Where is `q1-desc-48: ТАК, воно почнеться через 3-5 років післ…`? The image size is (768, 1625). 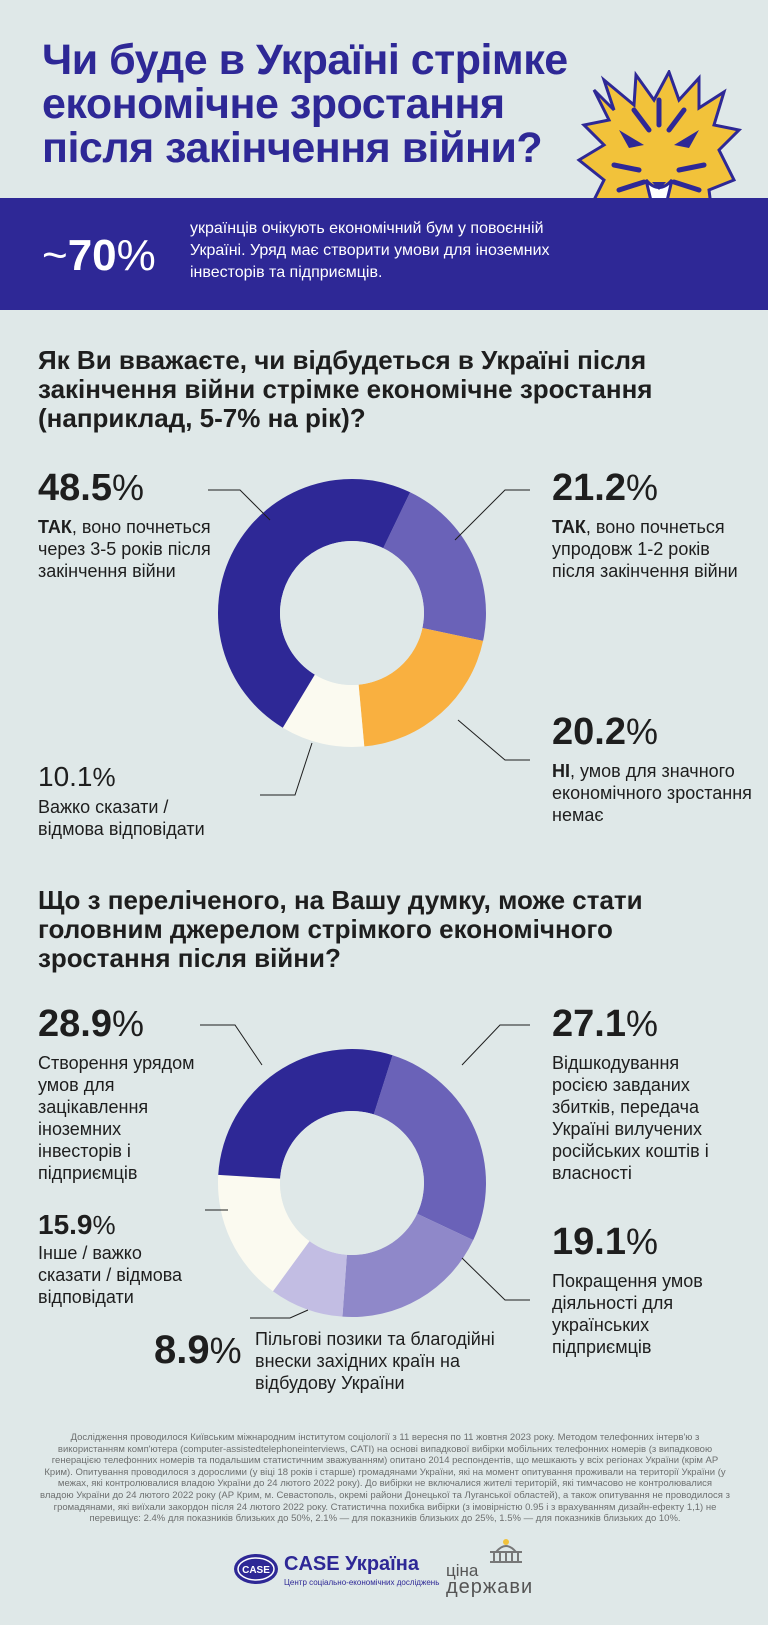
q1-desc-48: ТАК, воно почнеться через 3-5 років післ… is located at coordinates (124, 549).